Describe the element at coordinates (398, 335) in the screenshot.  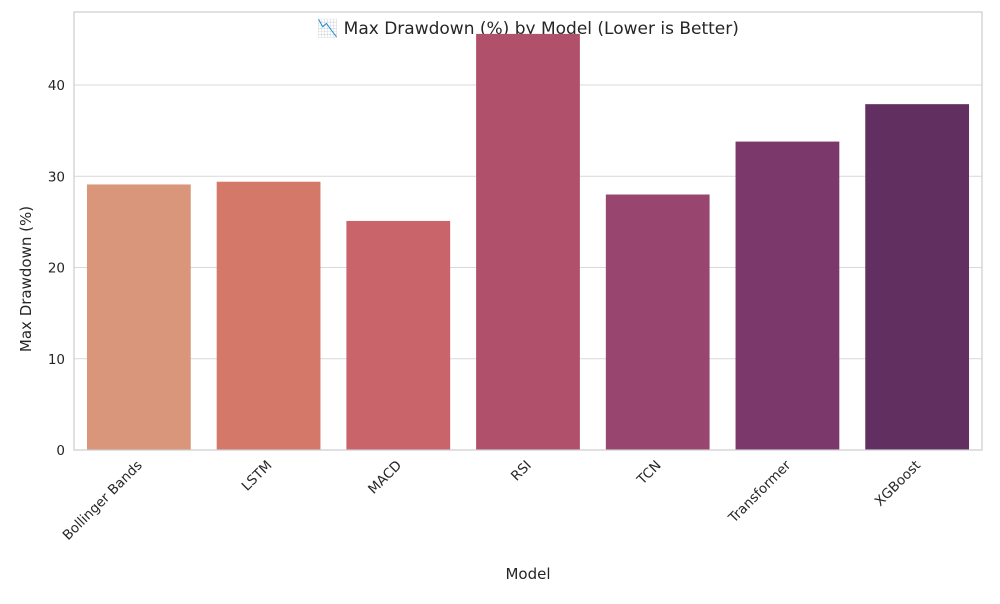
I see `bar-macd` at that location.